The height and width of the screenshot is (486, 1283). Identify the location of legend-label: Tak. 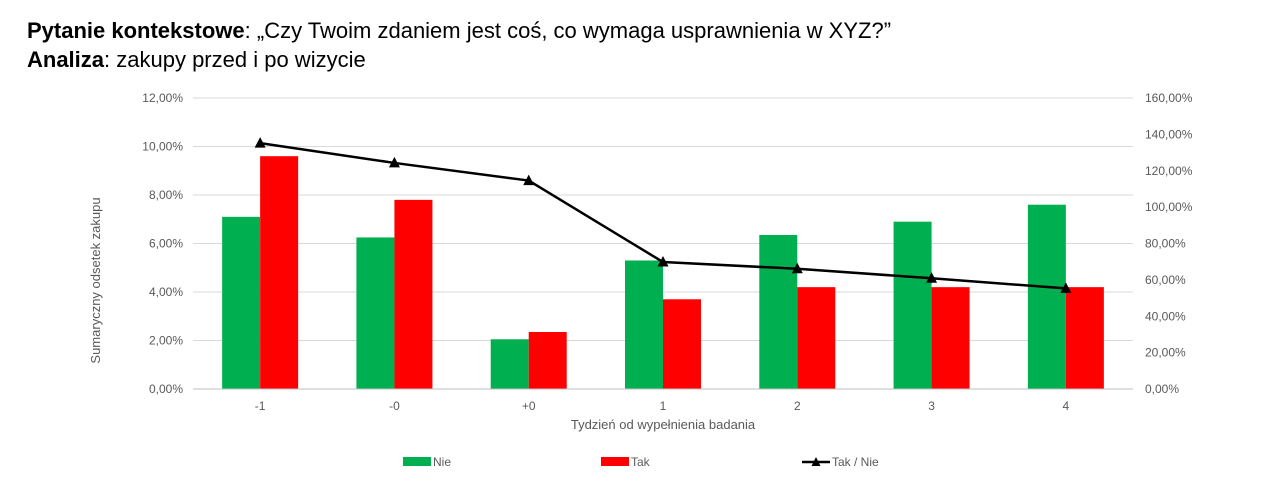
(641, 462).